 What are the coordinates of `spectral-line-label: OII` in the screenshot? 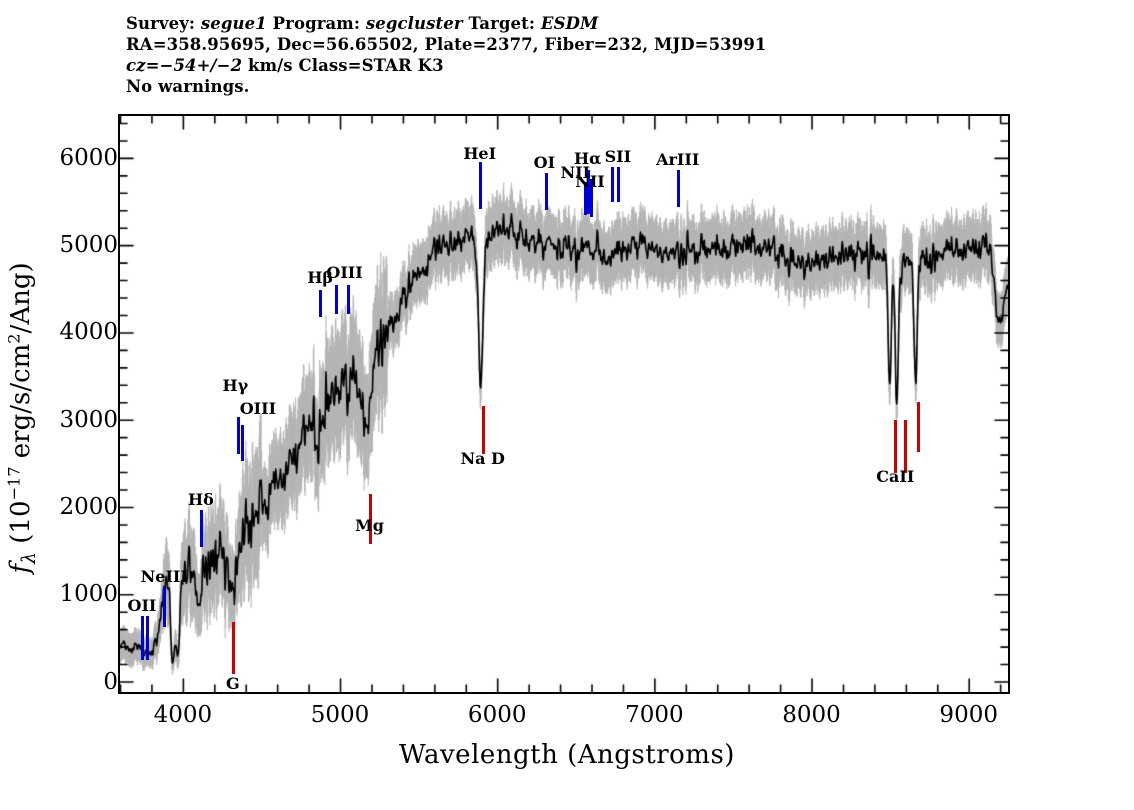 It's located at (142, 605).